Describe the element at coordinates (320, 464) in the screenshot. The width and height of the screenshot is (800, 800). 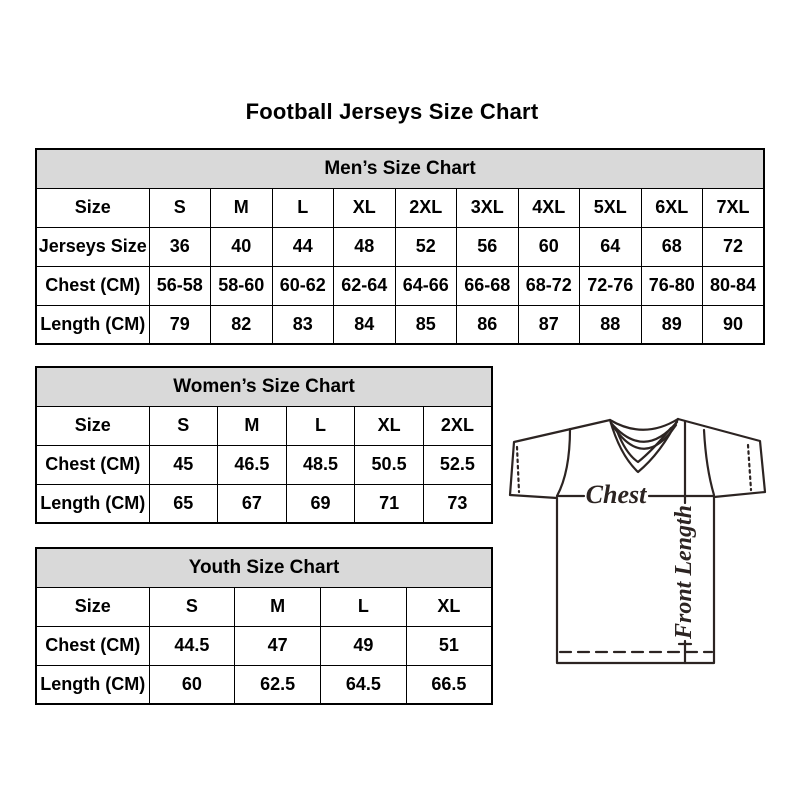
I see `table-cell: 48.5` at that location.